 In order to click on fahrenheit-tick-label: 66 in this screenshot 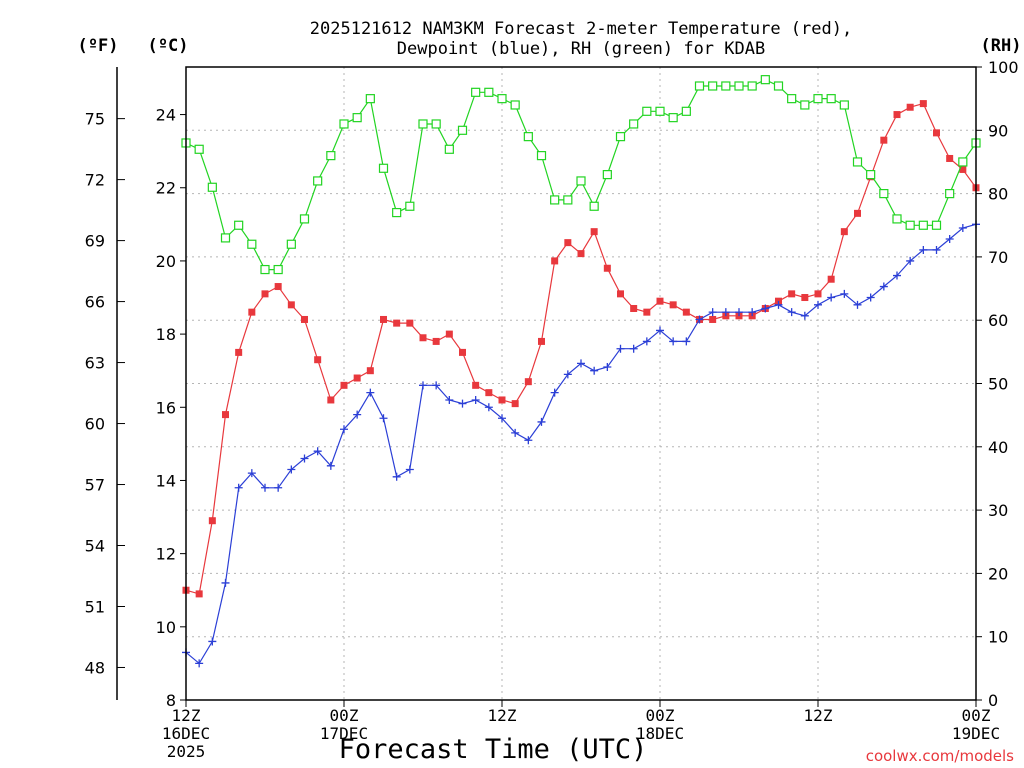, I will do `click(95, 302)`.